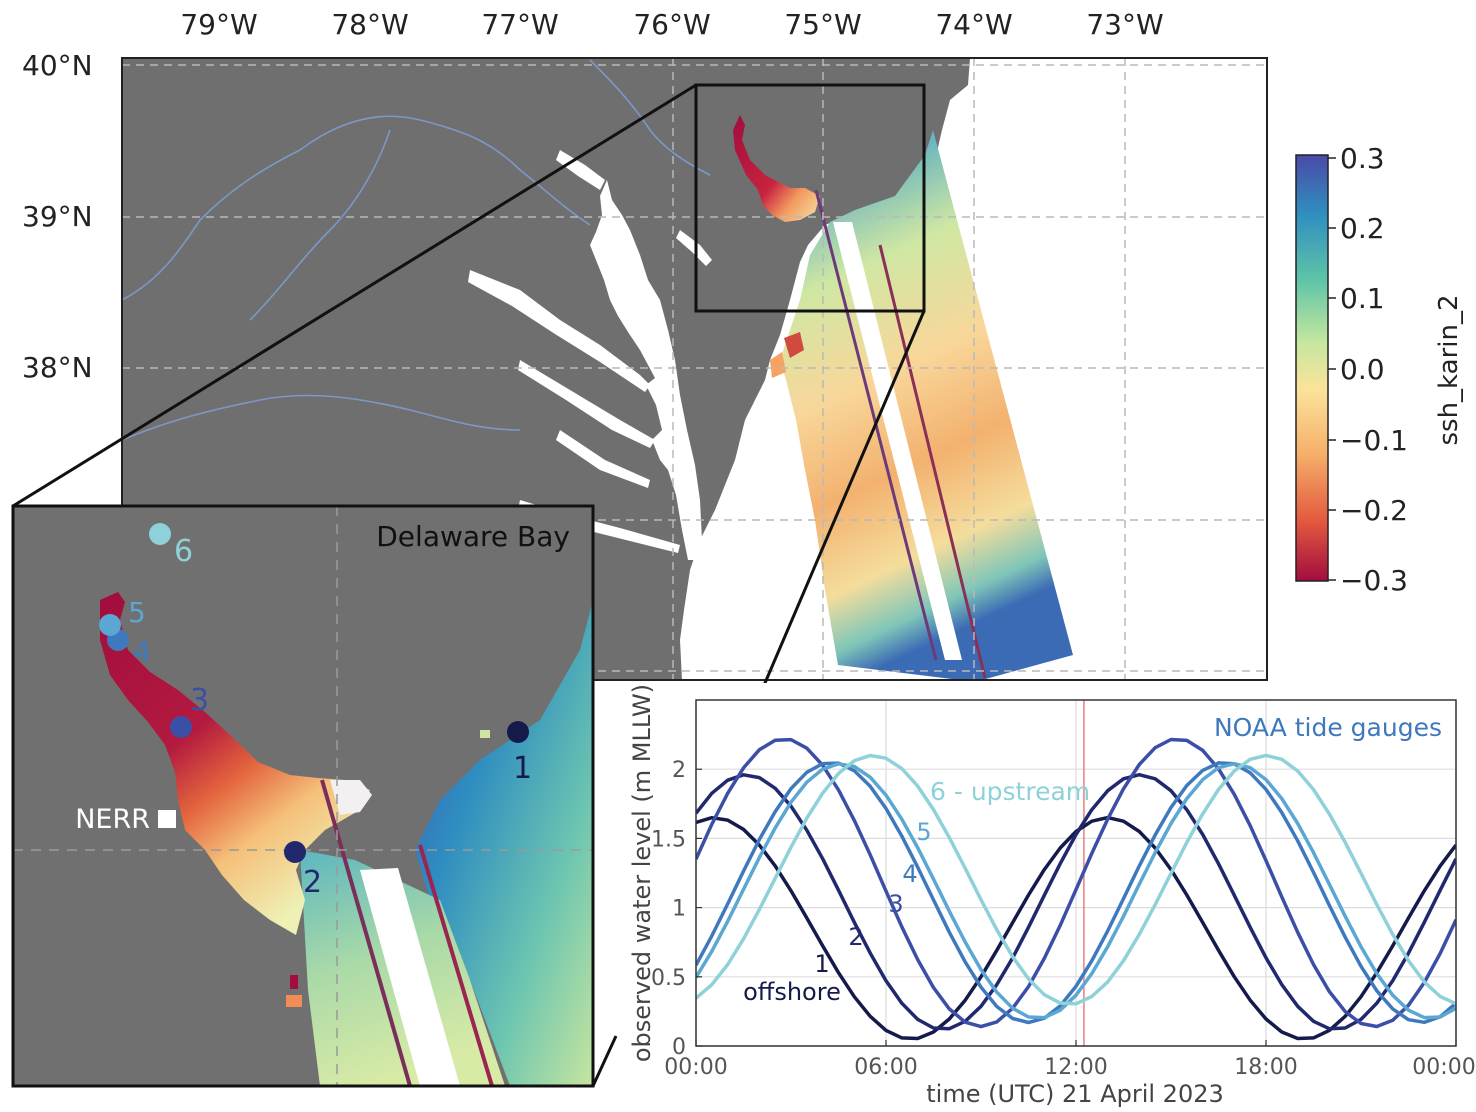 This screenshot has height=1112, width=1476. Describe the element at coordinates (1362, 228) in the screenshot. I see `colorbar-tick-label: 0.2` at that location.